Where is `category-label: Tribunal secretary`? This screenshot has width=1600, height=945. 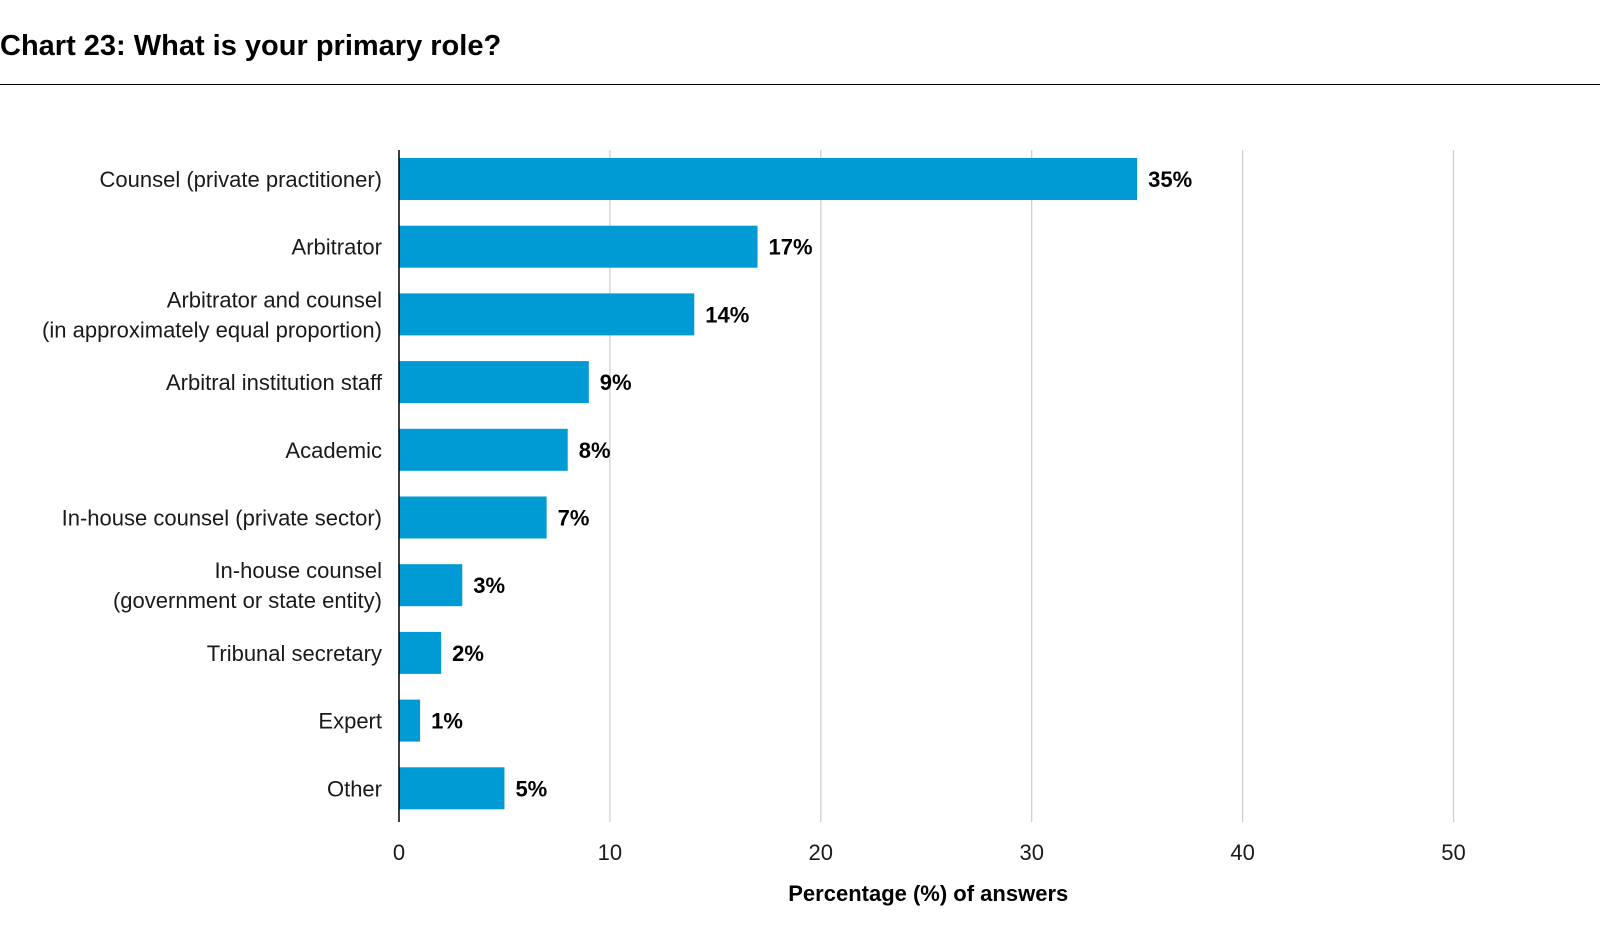 category-label: Tribunal secretary is located at coordinates (294, 653).